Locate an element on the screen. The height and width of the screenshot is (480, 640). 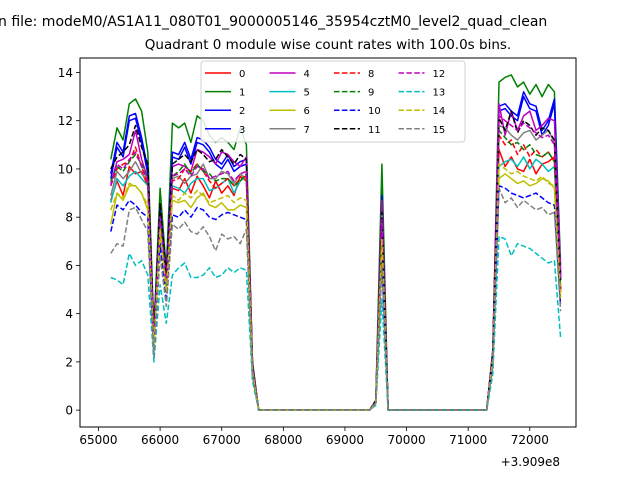
y-tick-label: 12 is located at coordinates (65, 121).